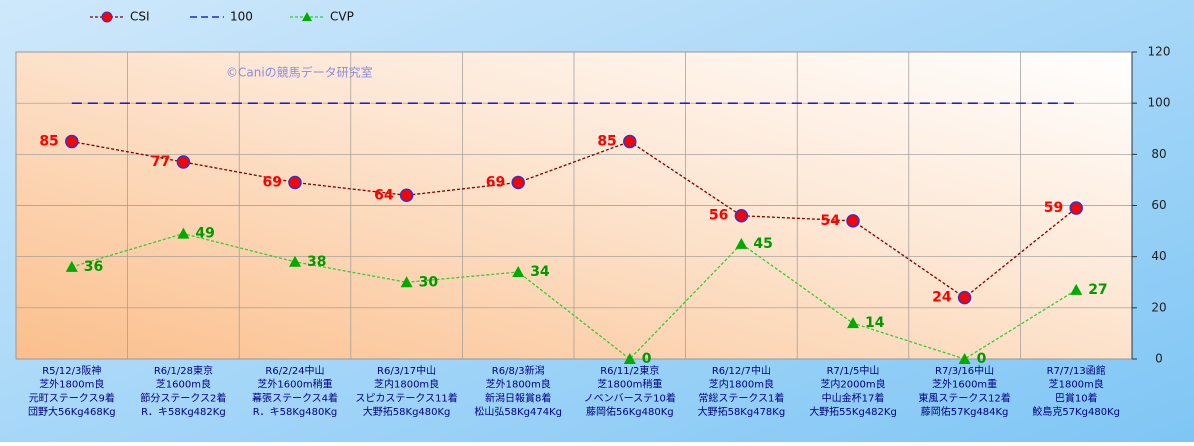  I want to click on y-tick-label: 40, so click(1158, 256).